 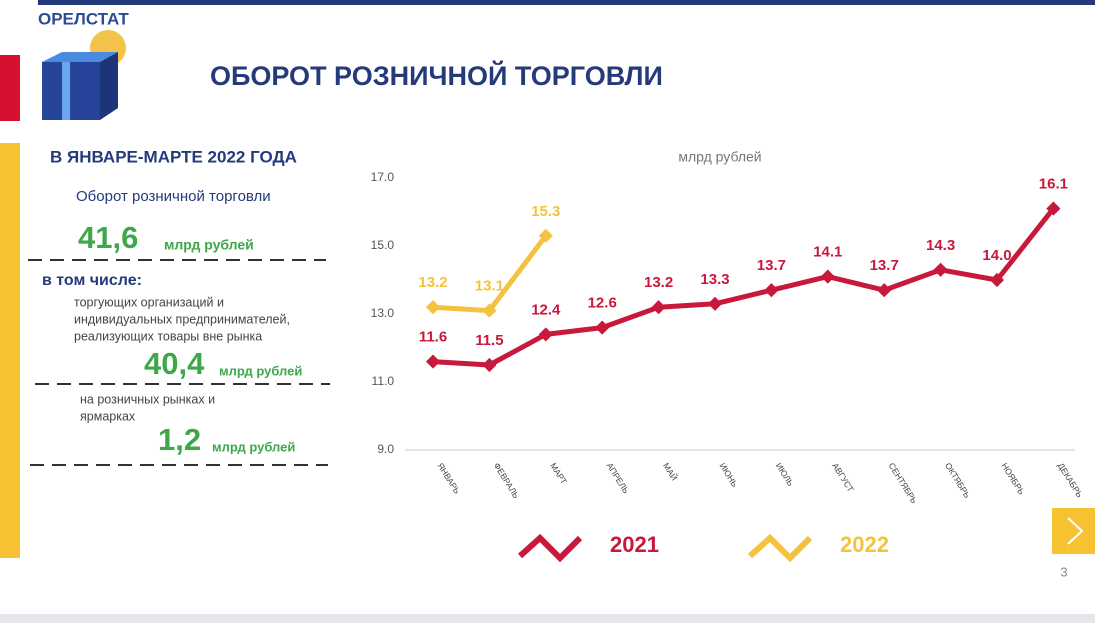 I want to click on gift-icon, so click(x=84, y=75).